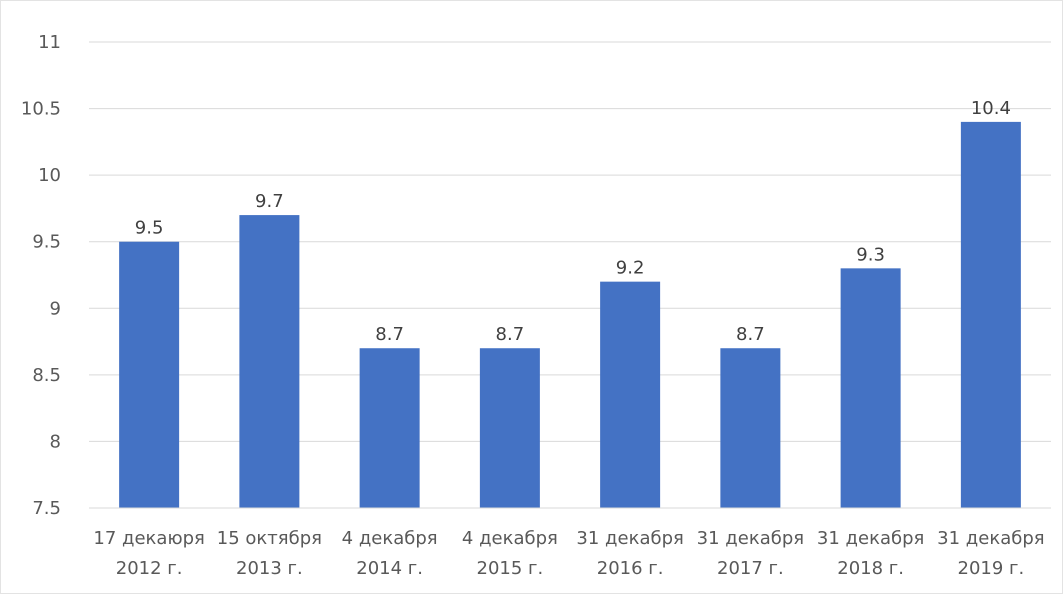  What do you see at coordinates (41, 109) in the screenshot?
I see `y-tick-label: 10.5` at bounding box center [41, 109].